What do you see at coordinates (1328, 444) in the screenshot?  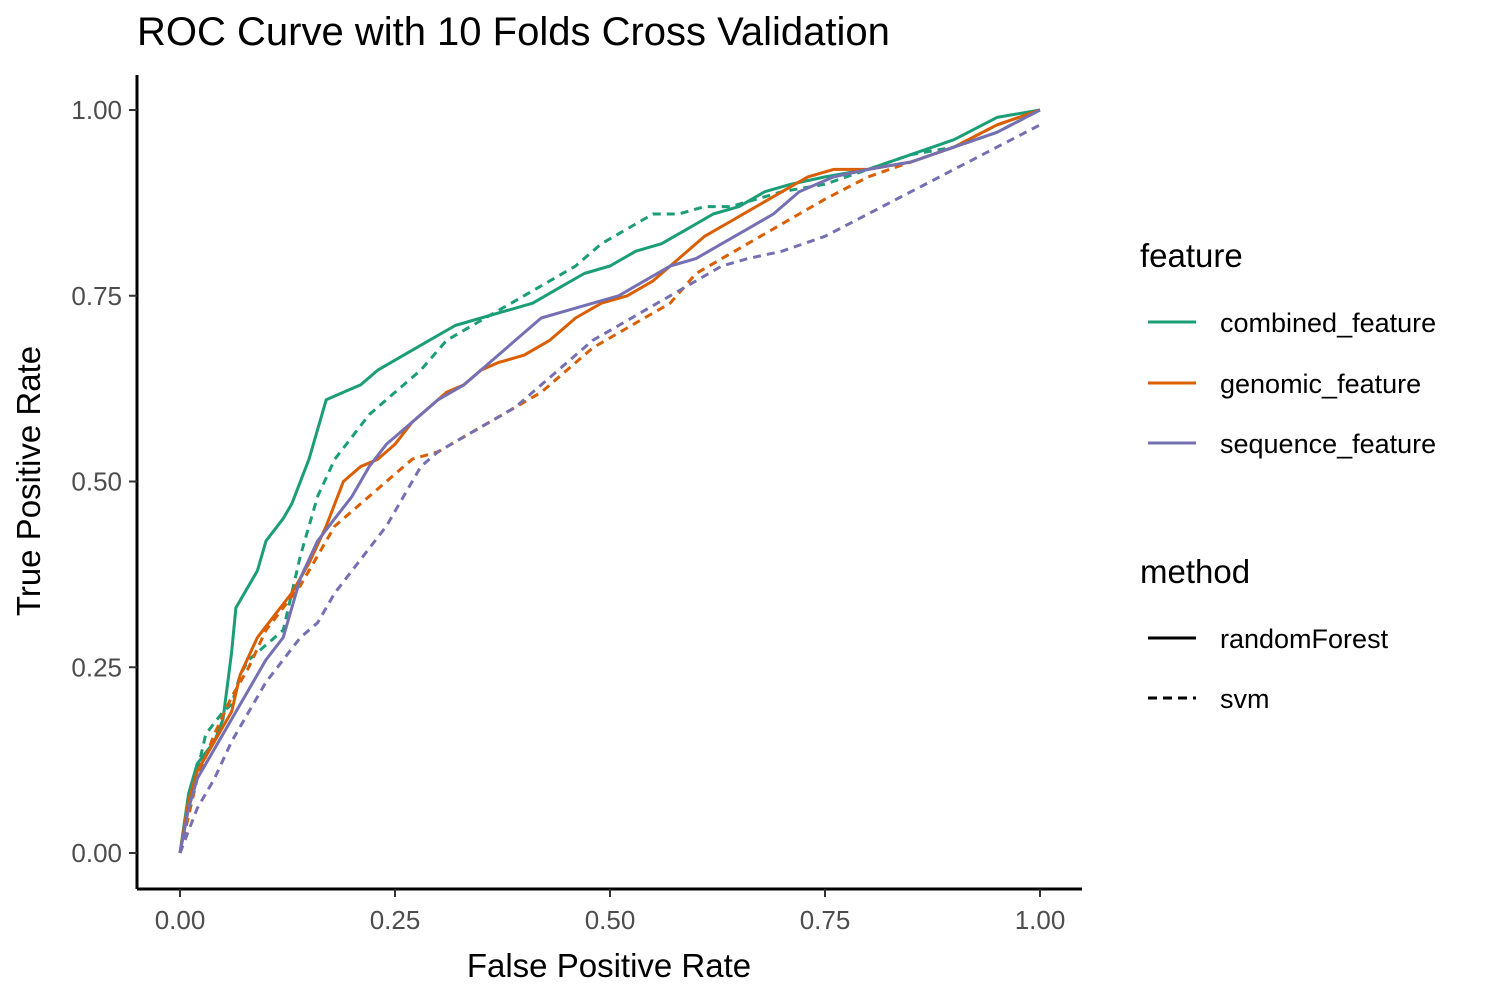 I see `legend-label-sequence-feature: sequence_feature` at bounding box center [1328, 444].